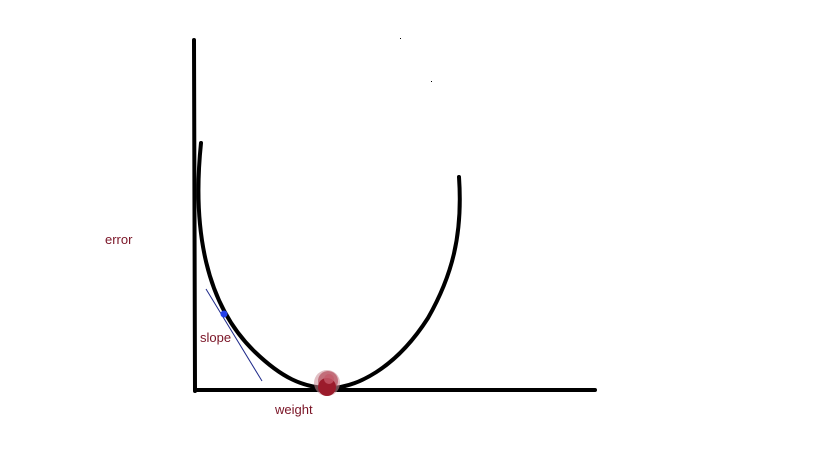 The width and height of the screenshot is (819, 460). I want to click on tangent-line, so click(234, 335).